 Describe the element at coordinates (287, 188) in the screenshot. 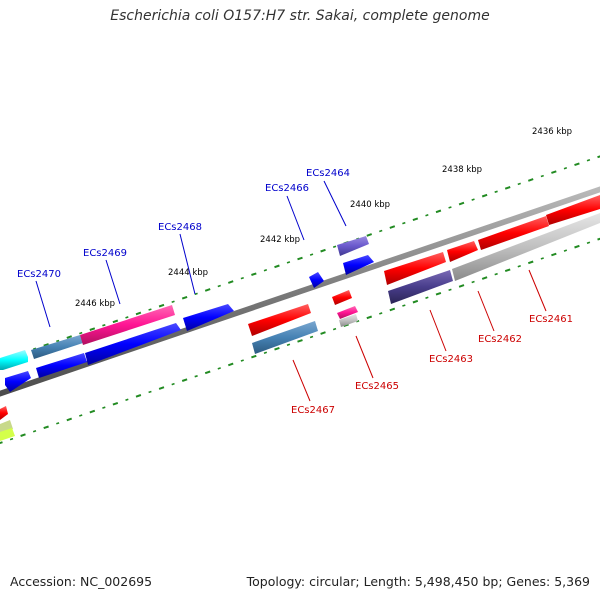

I see `gene-label: ECs2466` at that location.